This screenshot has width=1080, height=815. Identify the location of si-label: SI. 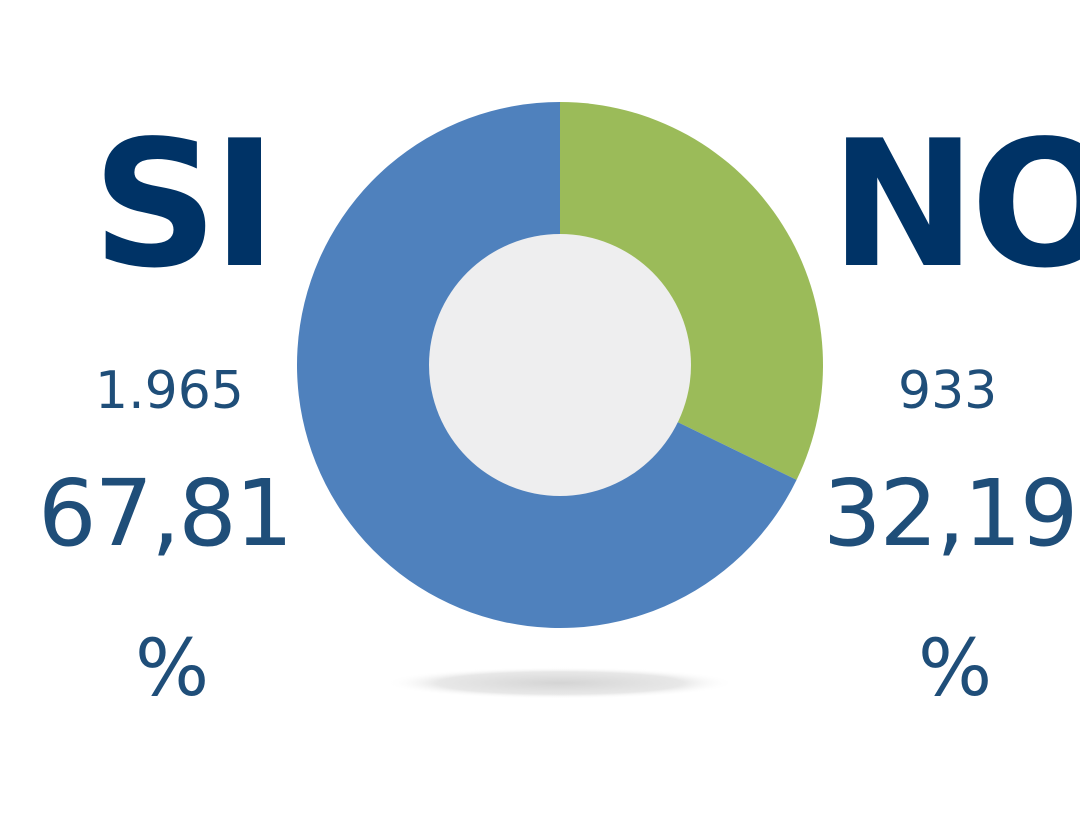
(184, 205).